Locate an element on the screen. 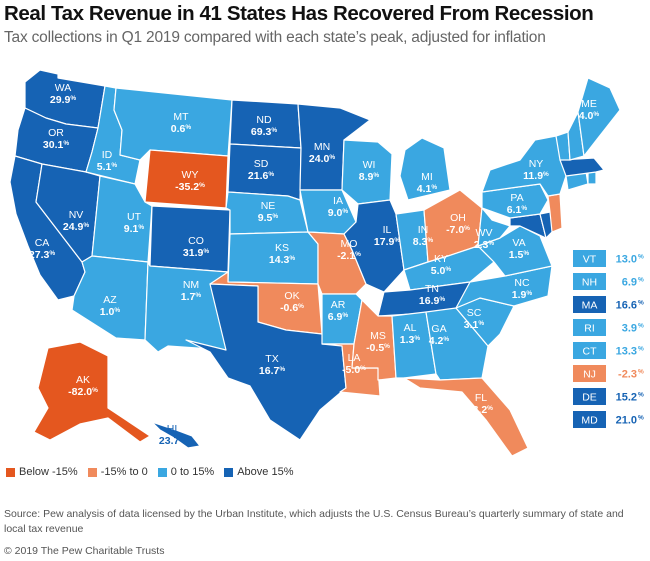  small-state-value-ri: 3.9 is located at coordinates (629, 329).